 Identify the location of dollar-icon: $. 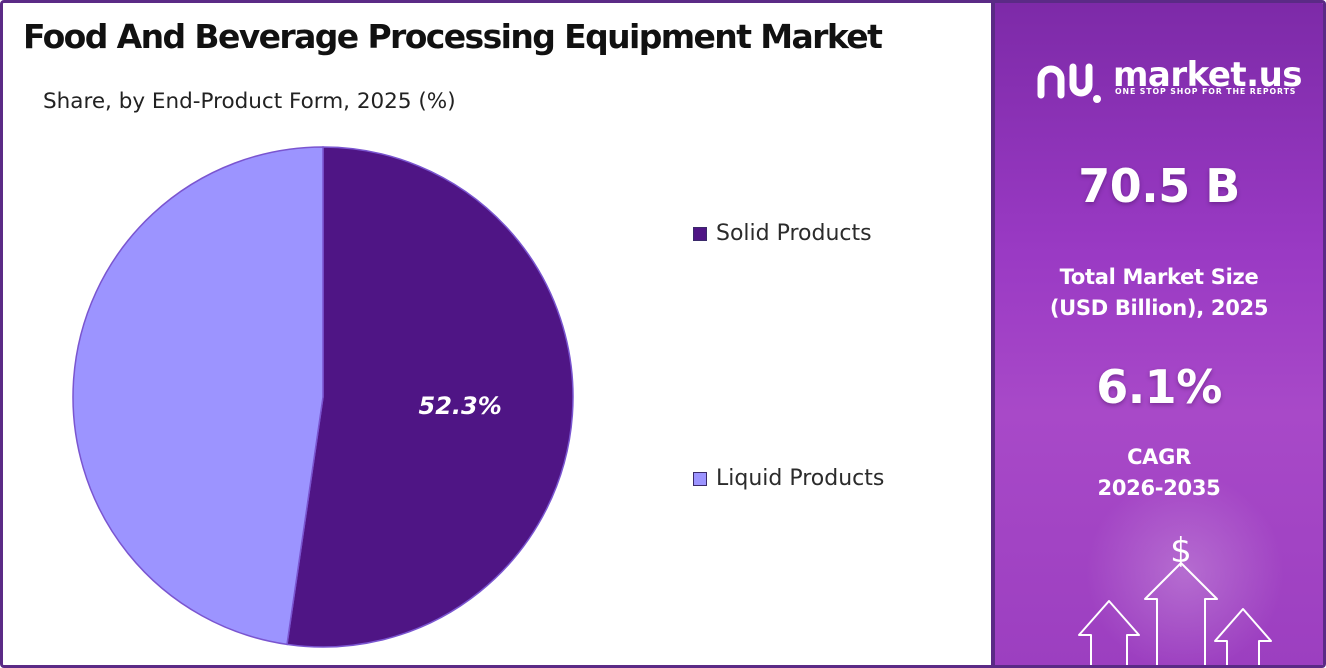
(1181, 551).